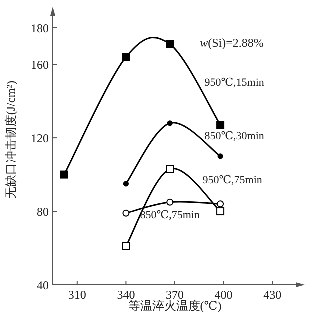  What do you see at coordinates (11, 140) in the screenshot?
I see `y-axis-title: 无缺口冲击韧度(J/cm²)` at bounding box center [11, 140].